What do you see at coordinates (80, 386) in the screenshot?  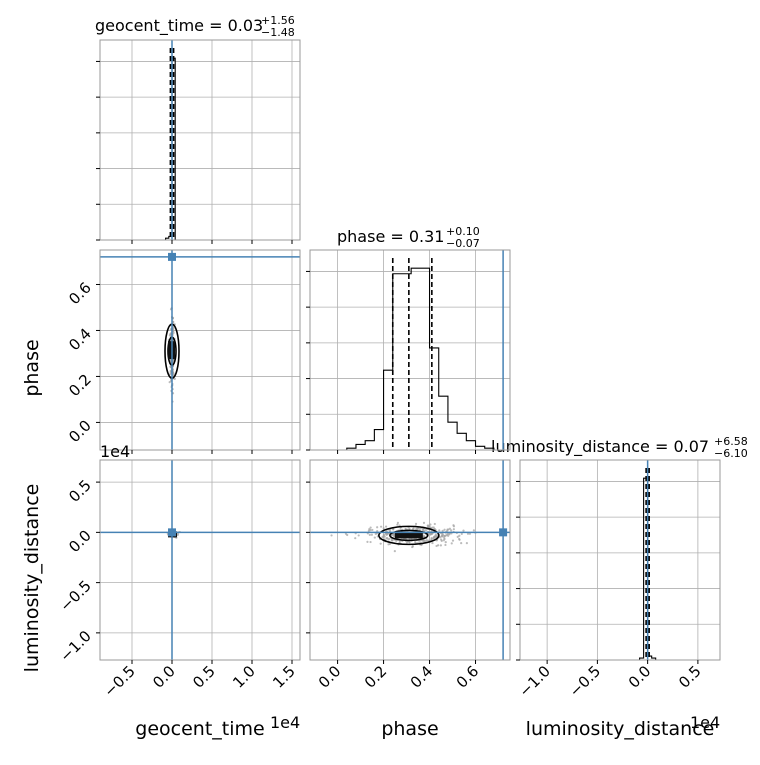 I see `y-tick-label: 0.2` at bounding box center [80, 386].